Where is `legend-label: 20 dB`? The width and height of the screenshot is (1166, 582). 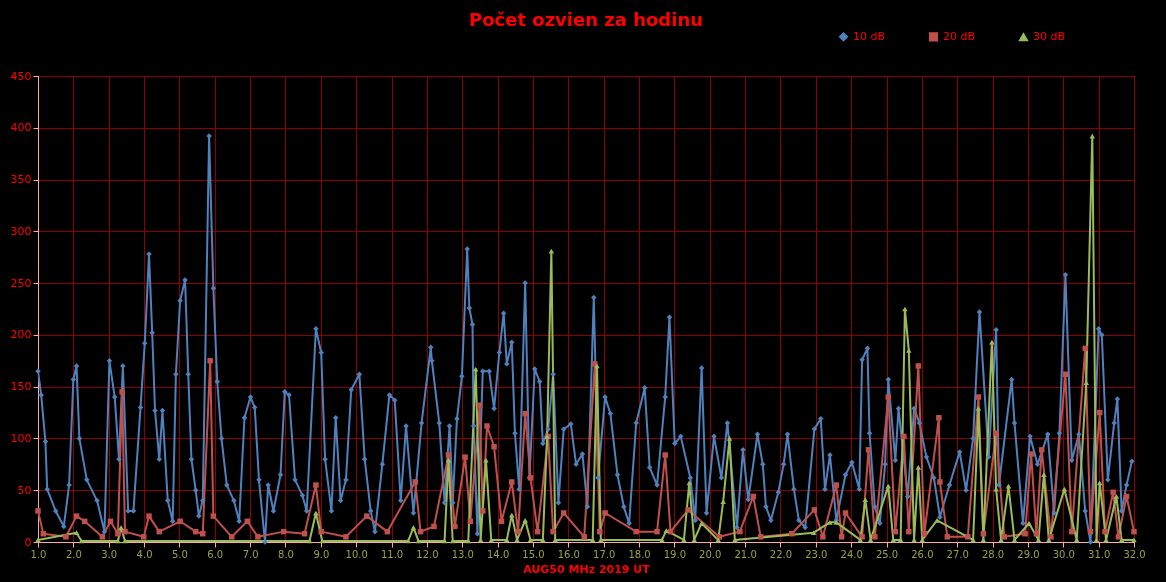
legend-label: 20 dB is located at coordinates (959, 36).